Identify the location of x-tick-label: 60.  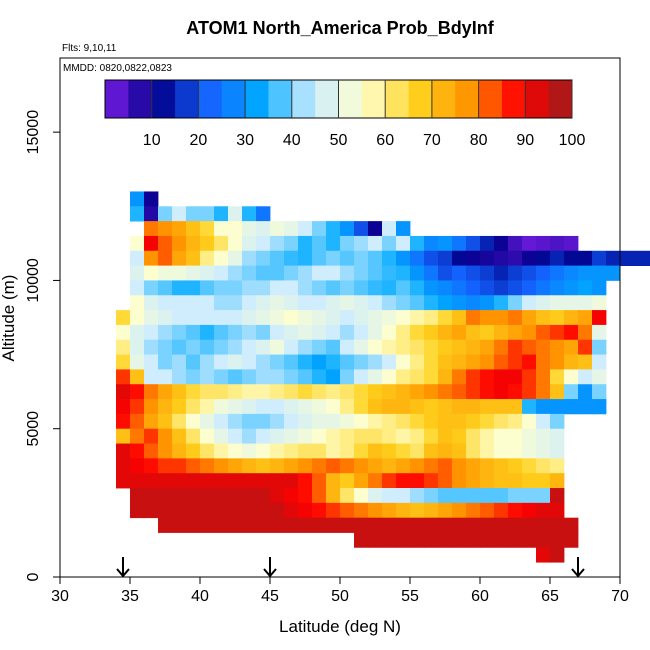
(480, 596).